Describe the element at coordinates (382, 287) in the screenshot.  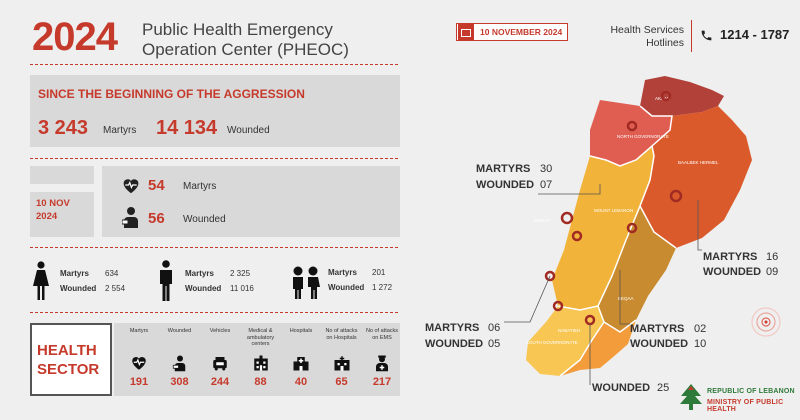
I see `children-wounded-value: 1 272` at that location.